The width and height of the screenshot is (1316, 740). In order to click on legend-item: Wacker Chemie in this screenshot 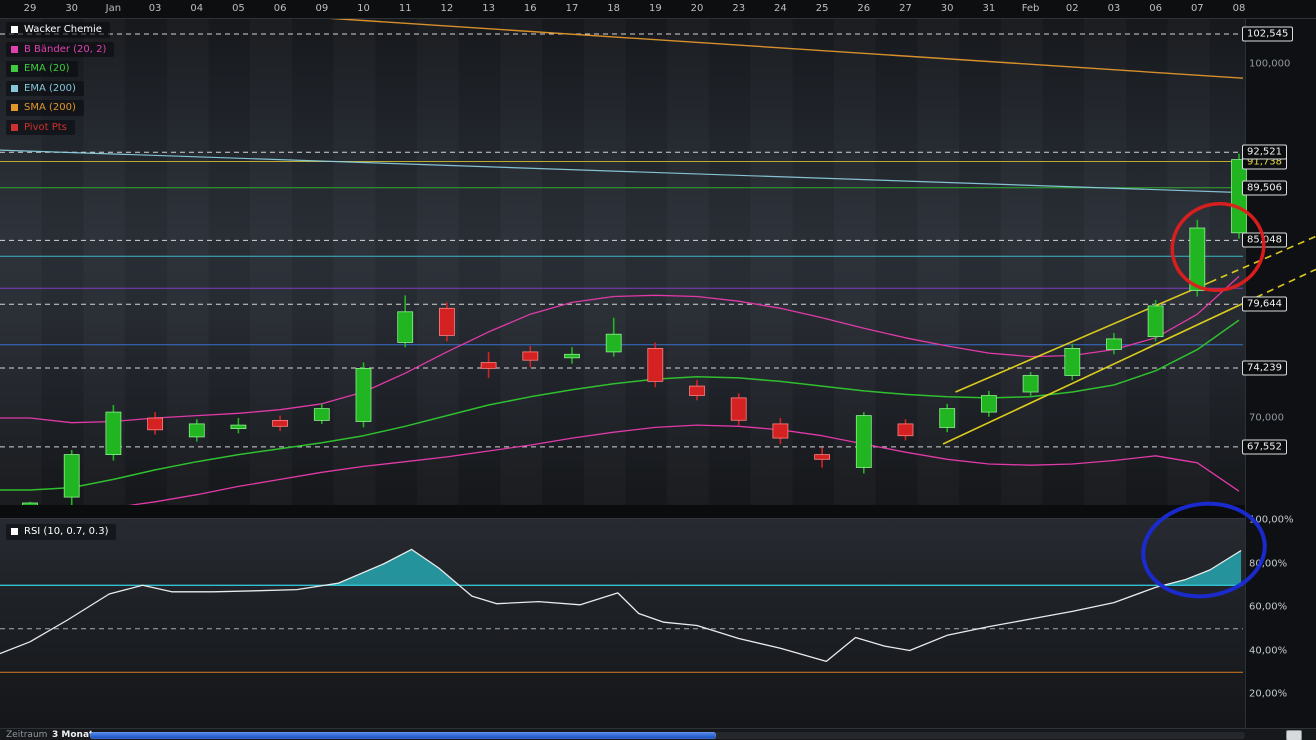, I will do `click(58, 30)`.